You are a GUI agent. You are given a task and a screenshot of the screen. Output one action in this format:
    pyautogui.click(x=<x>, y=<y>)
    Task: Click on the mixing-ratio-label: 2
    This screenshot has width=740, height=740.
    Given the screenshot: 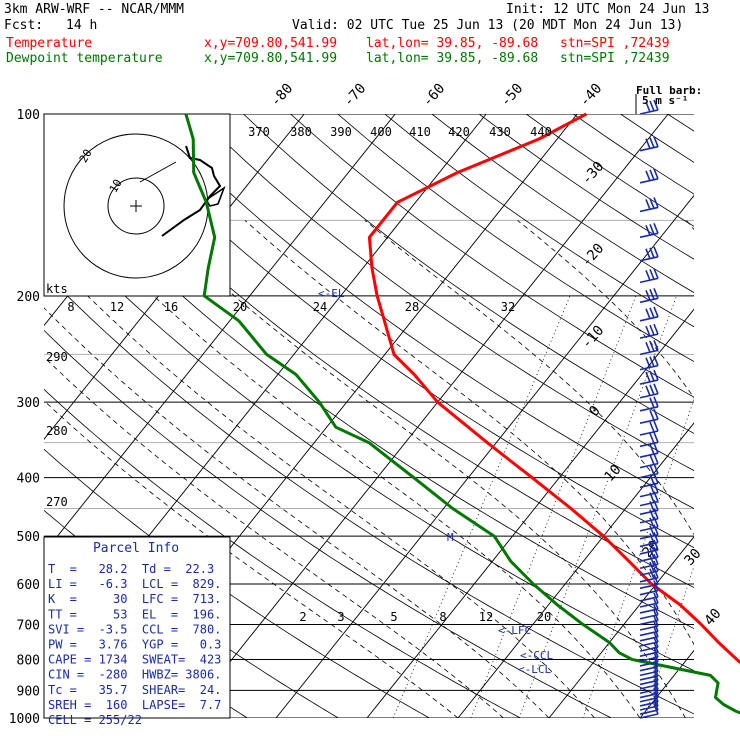 What is the action you would take?
    pyautogui.click(x=302, y=617)
    